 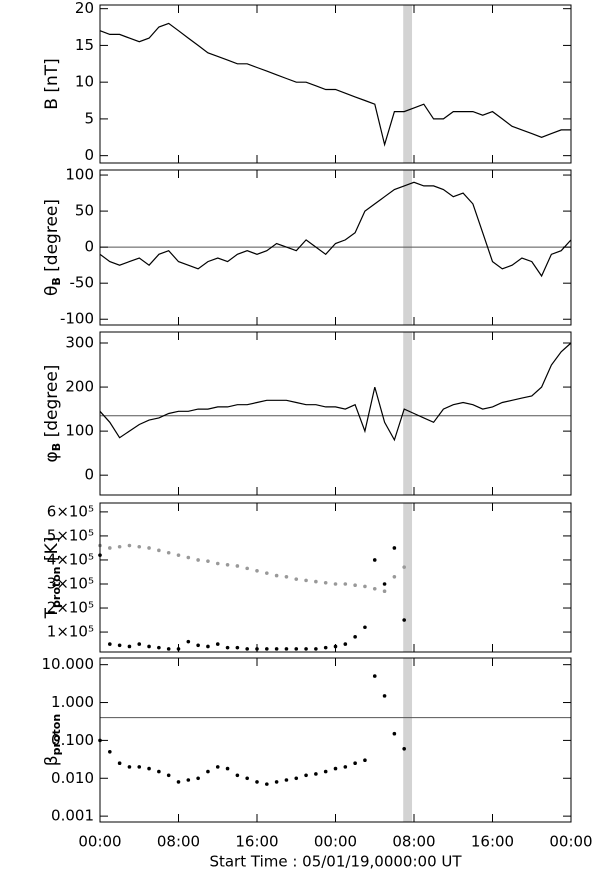 What do you see at coordinates (70, 535) in the screenshot?
I see `y-tick-label: 5×10⁵` at bounding box center [70, 535].